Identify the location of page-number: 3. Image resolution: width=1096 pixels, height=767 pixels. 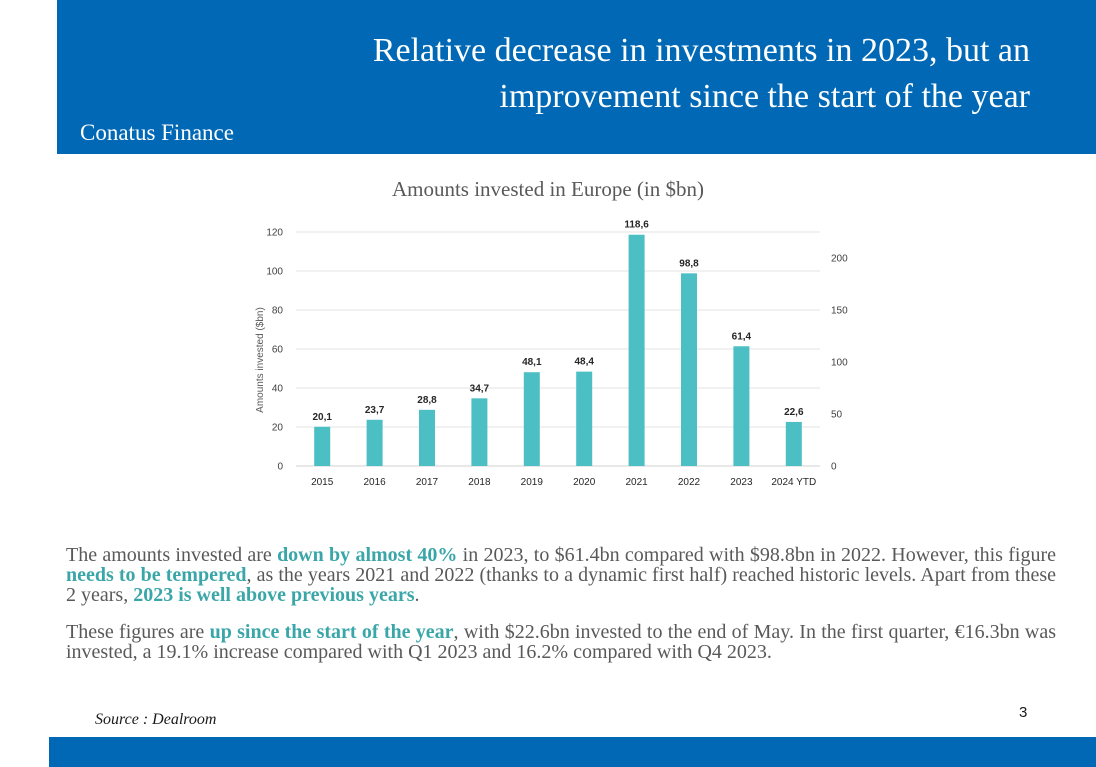
(1023, 712).